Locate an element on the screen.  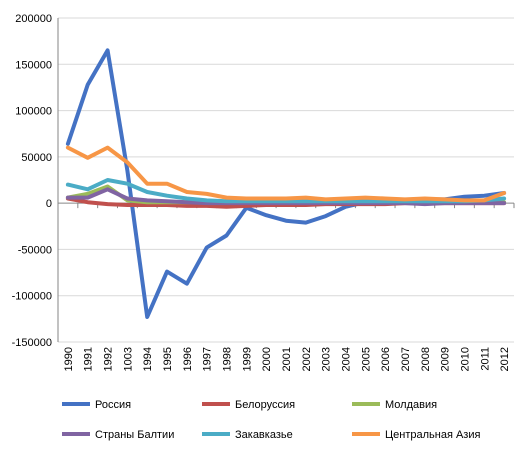
y-tick-label: -50000 is located at coordinates (35, 250).